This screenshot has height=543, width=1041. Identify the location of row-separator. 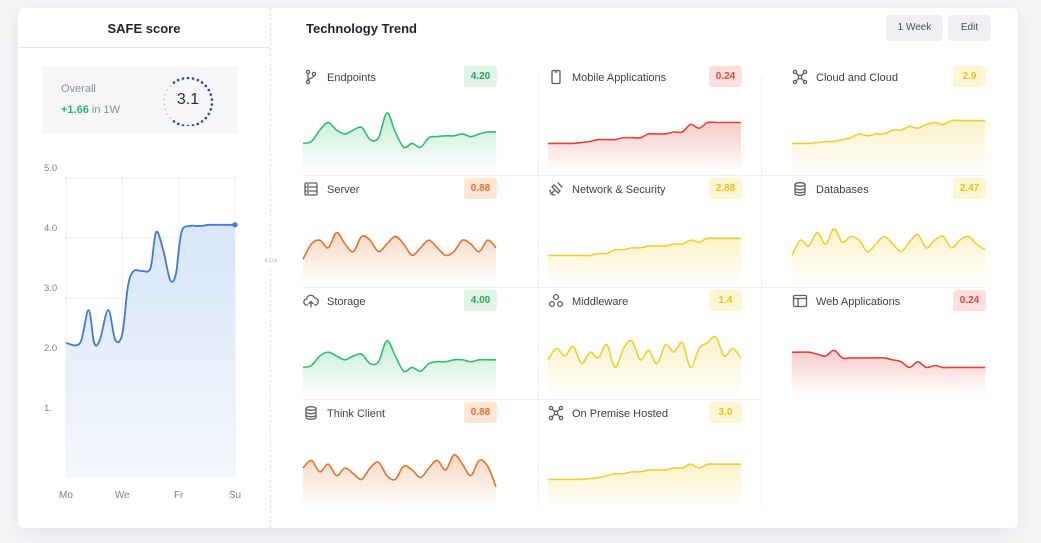
(532, 399).